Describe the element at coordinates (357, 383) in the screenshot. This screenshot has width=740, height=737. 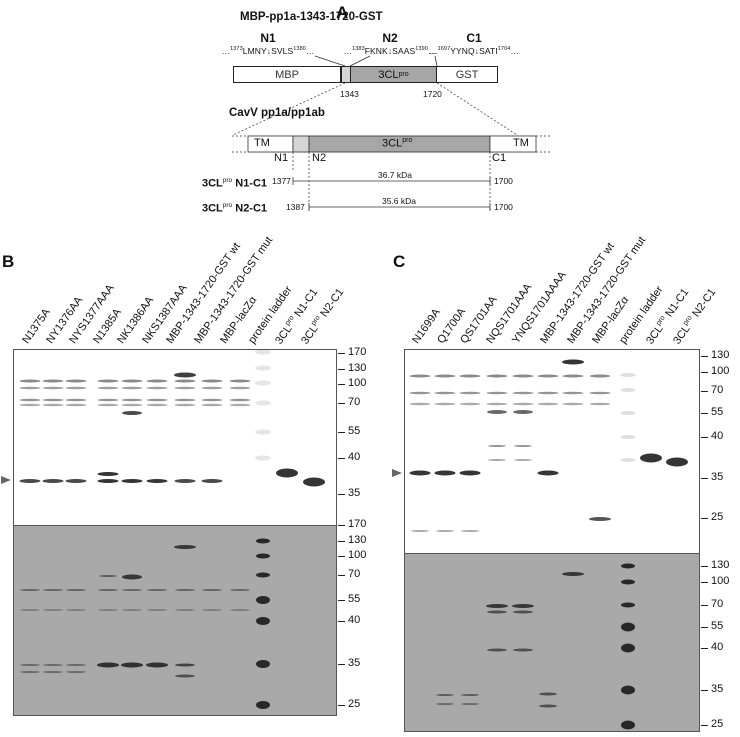
I see `gel-b-top-mw-label: 100` at that location.